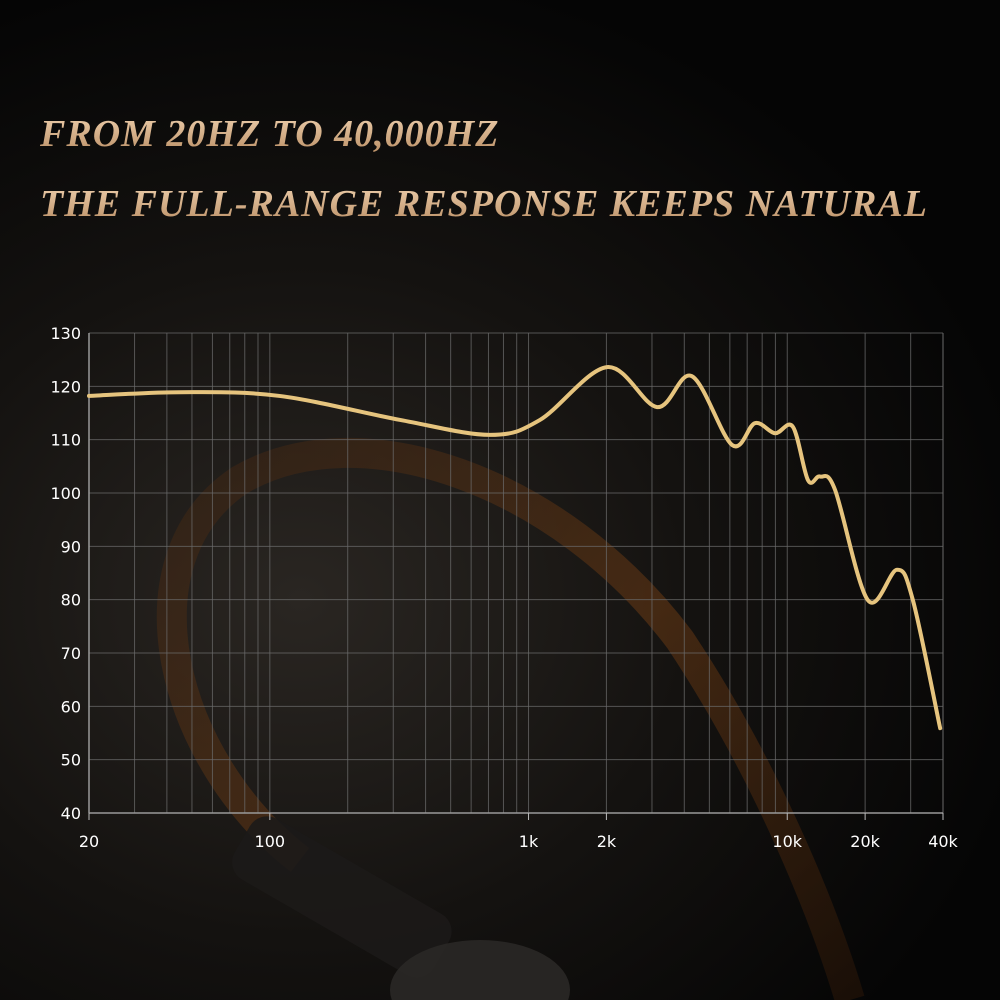 The height and width of the screenshot is (1000, 1000). I want to click on y-tick-label: 130, so click(65, 333).